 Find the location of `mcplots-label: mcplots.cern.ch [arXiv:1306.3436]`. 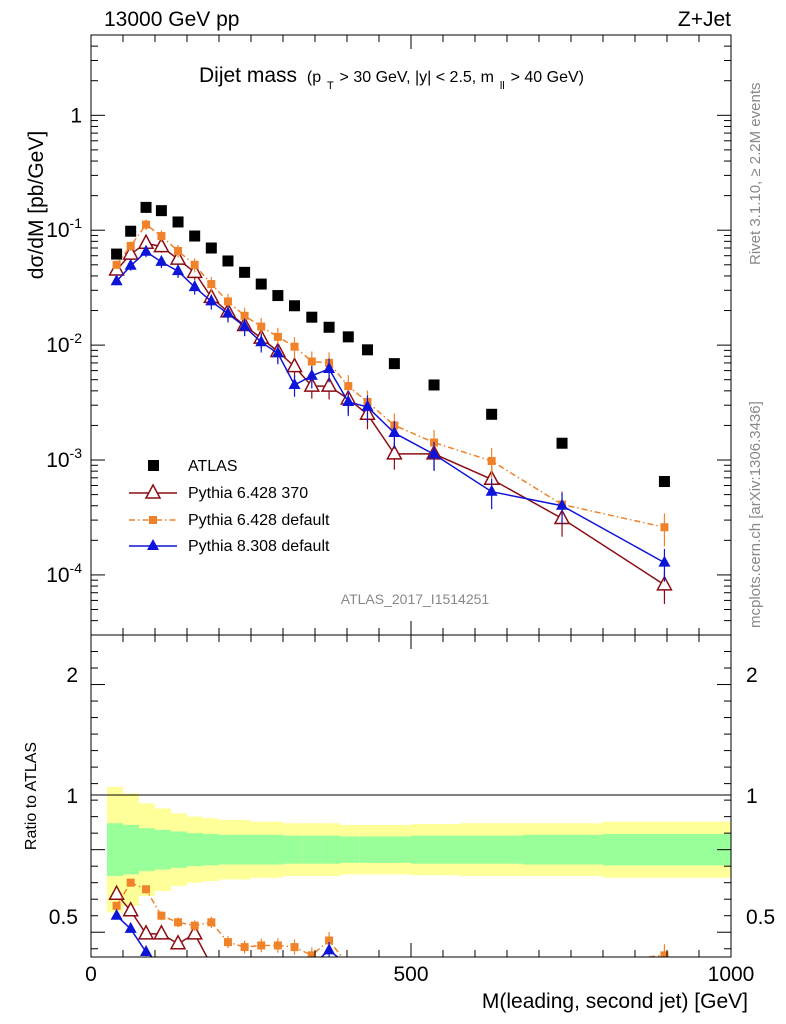

mcplots-label: mcplots.cern.ch [arXiv:1306.3436] is located at coordinates (755, 514).